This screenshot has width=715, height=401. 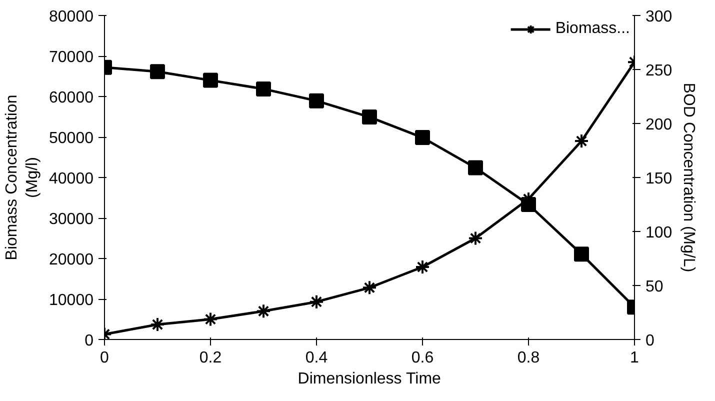 I want to click on y-tick-label: 30000, so click(x=71, y=219).